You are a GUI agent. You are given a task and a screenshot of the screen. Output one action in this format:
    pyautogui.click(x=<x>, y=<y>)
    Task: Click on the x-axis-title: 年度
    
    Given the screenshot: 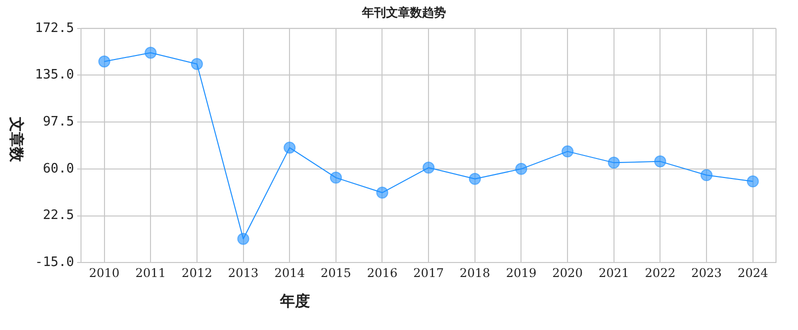 What is the action you would take?
    pyautogui.click(x=295, y=301)
    